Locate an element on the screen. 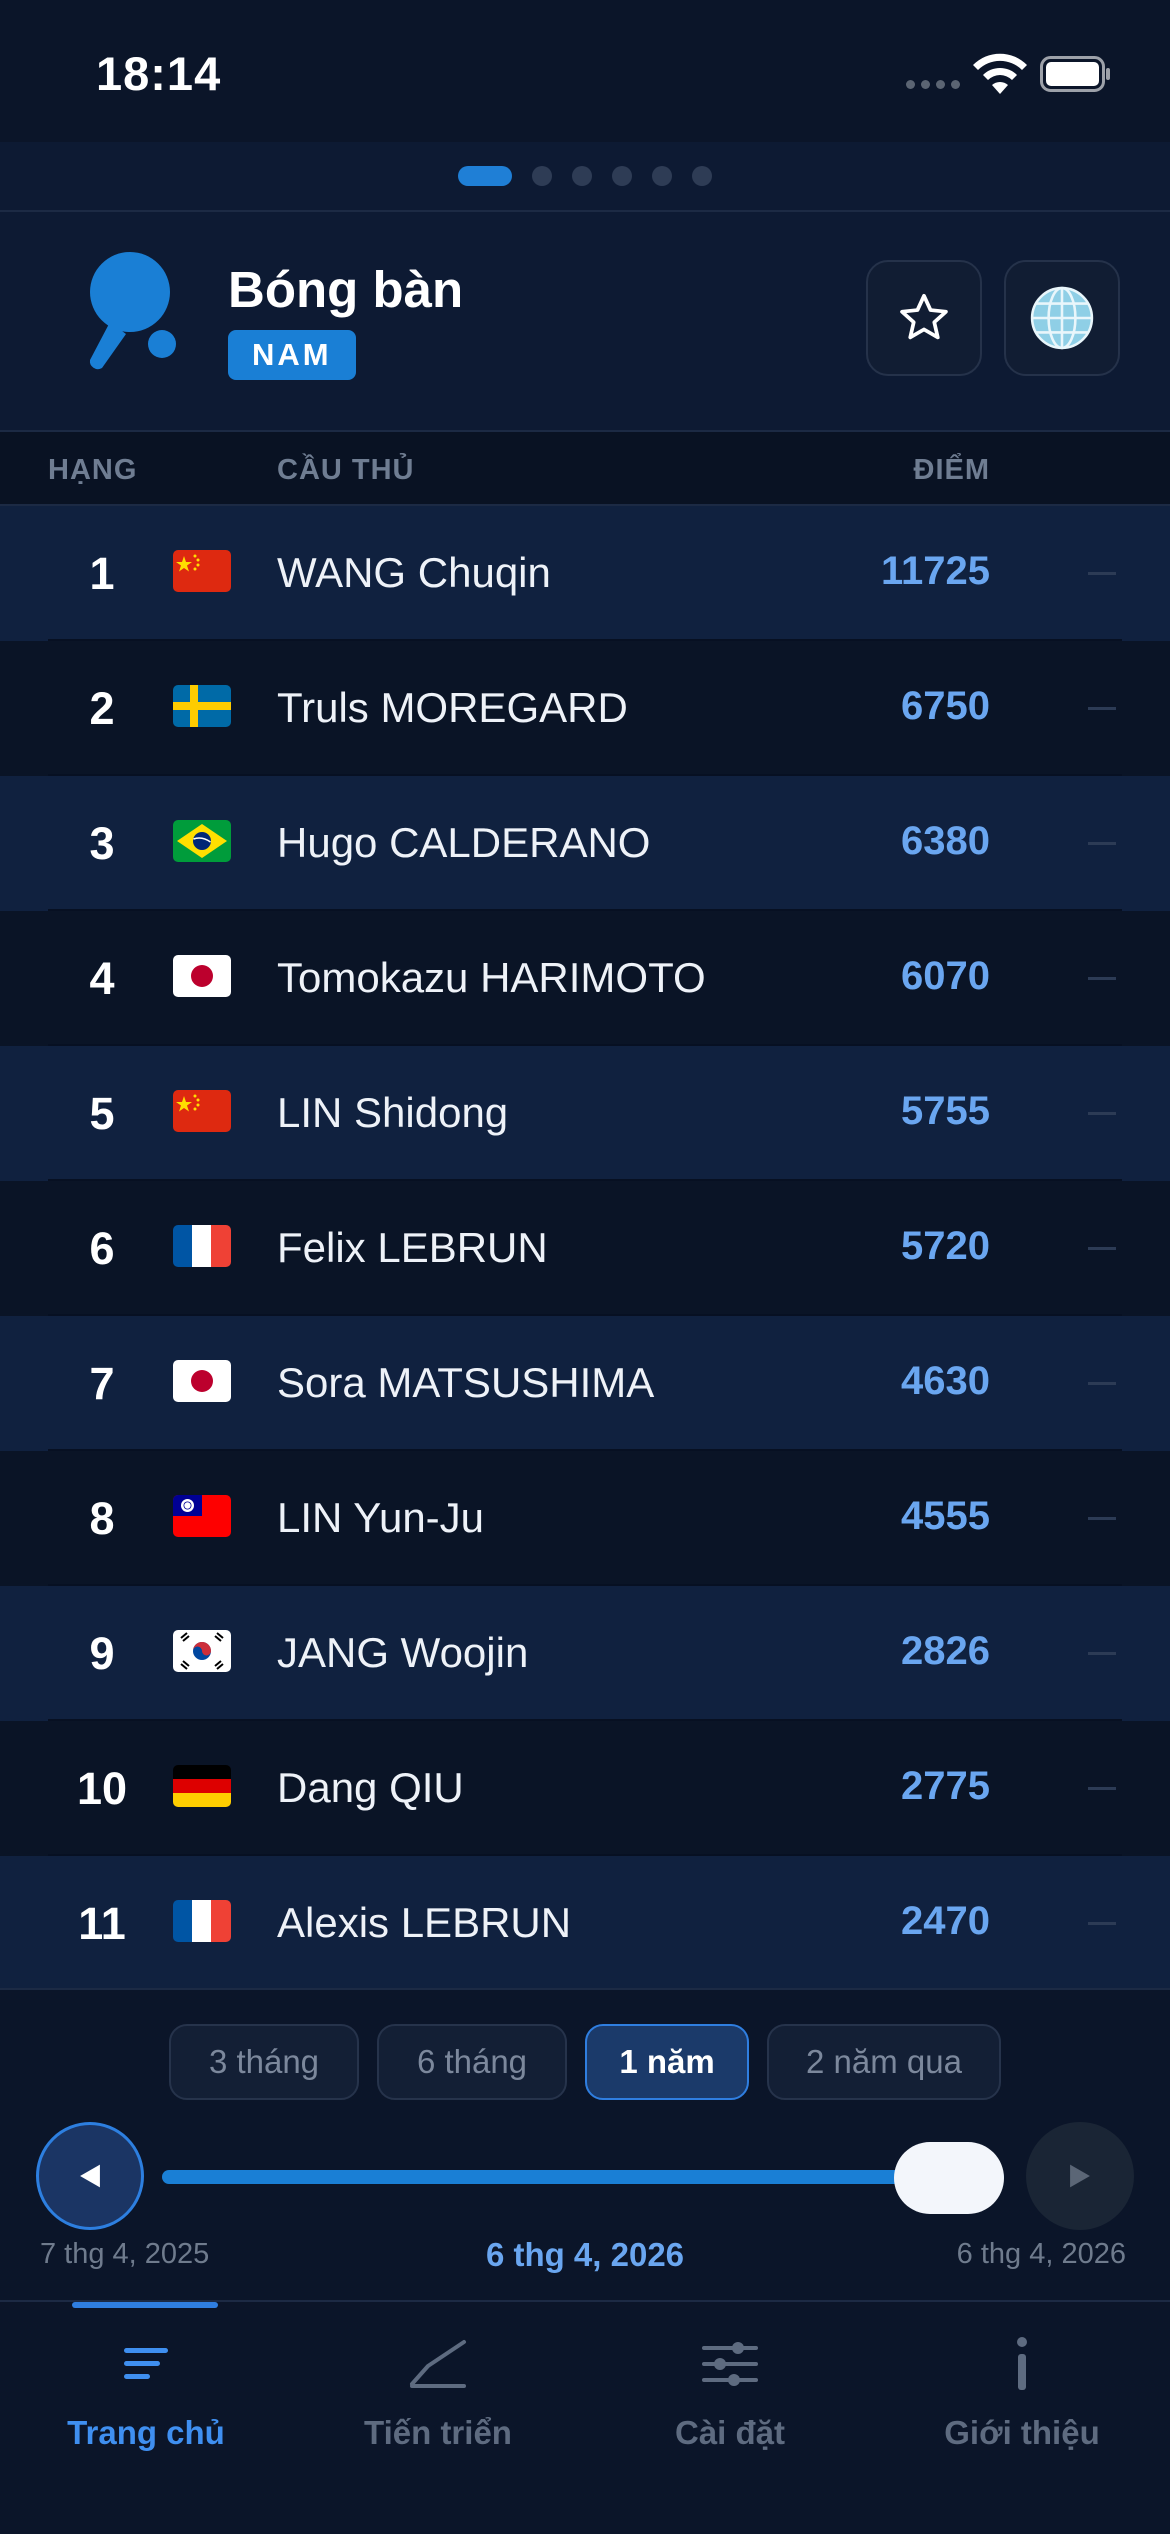  battery-icon is located at coordinates (1075, 74).